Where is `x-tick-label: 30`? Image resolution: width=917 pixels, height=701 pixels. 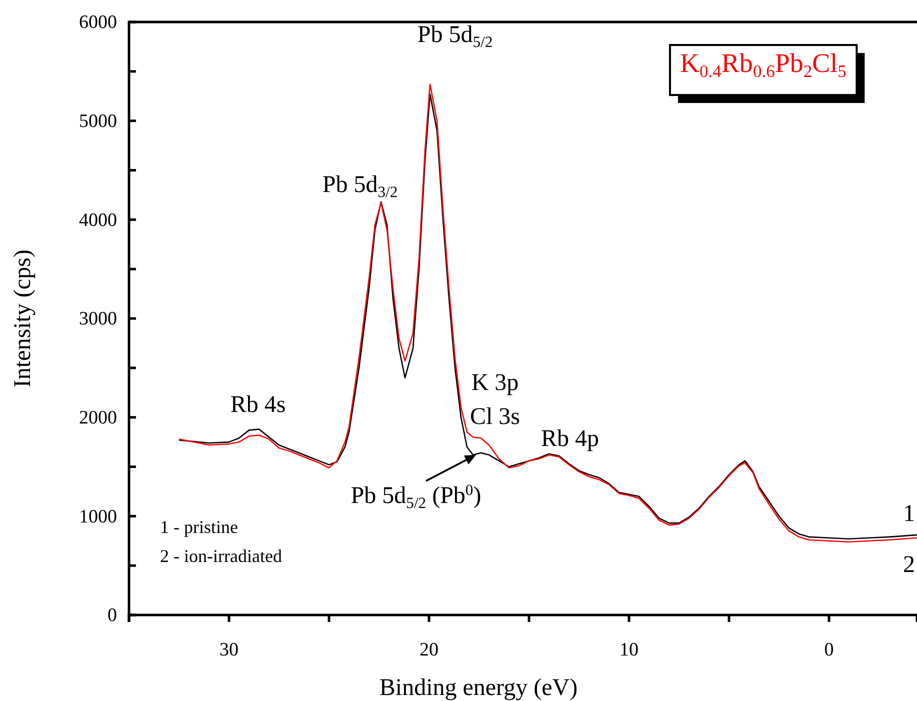
x-tick-label: 30 is located at coordinates (229, 649).